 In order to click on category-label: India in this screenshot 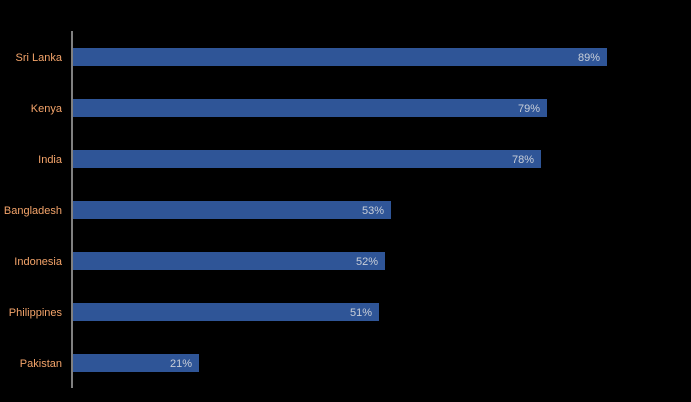, I will do `click(50, 160)`.